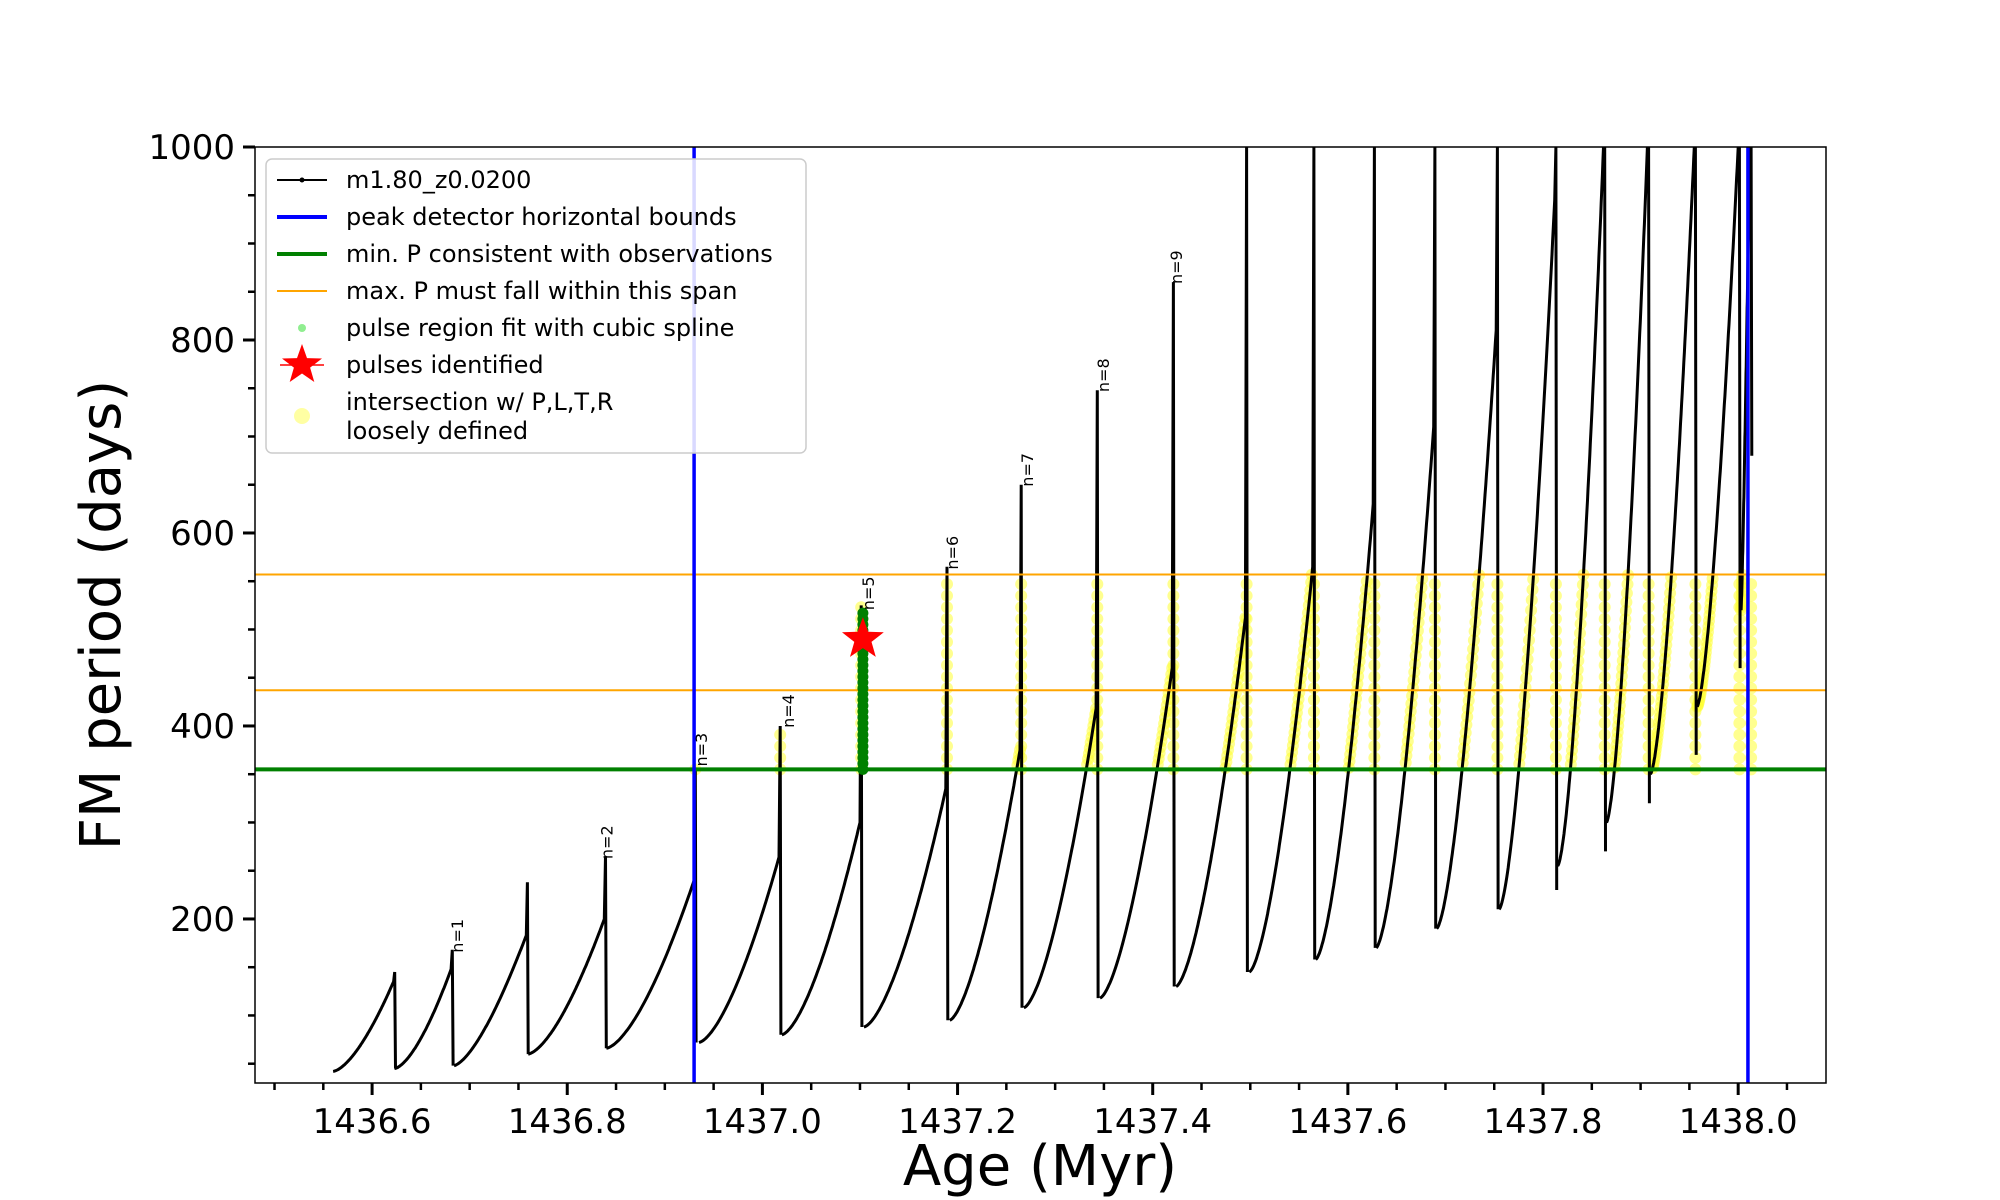  I want to click on pulse-label: n=4, so click(788, 711).